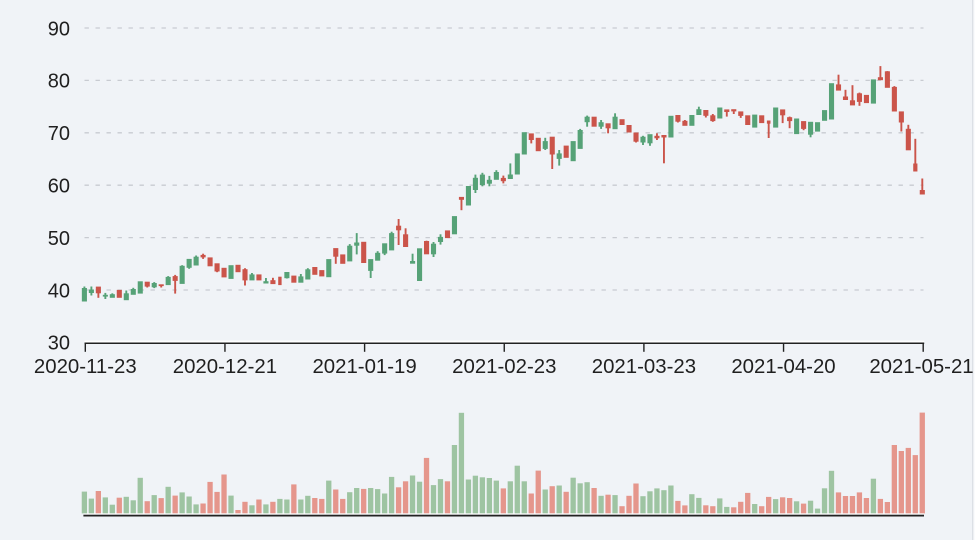 The width and height of the screenshot is (975, 540). I want to click on svg-text: 50, so click(59, 239).